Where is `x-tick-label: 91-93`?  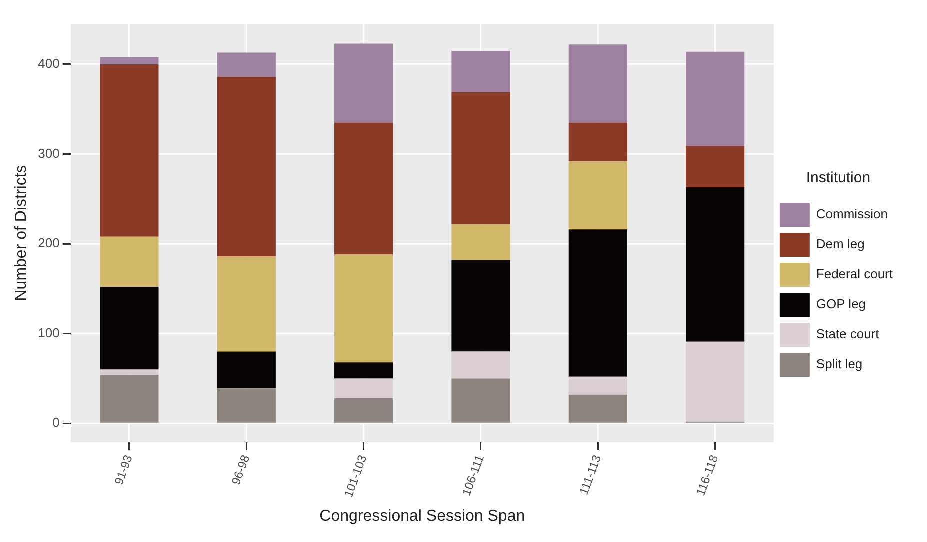 x-tick-label: 91-93 is located at coordinates (124, 470).